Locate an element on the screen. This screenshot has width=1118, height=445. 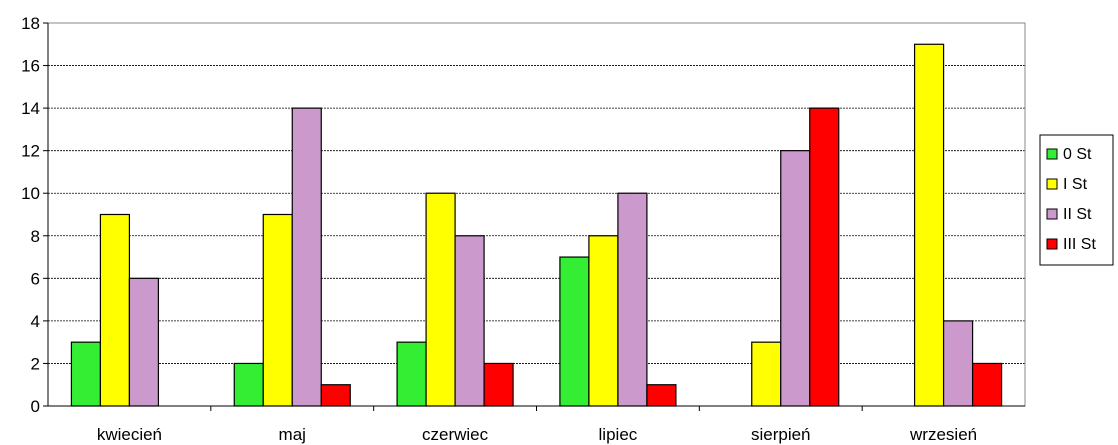
x-tick-label: maj is located at coordinates (292, 434).